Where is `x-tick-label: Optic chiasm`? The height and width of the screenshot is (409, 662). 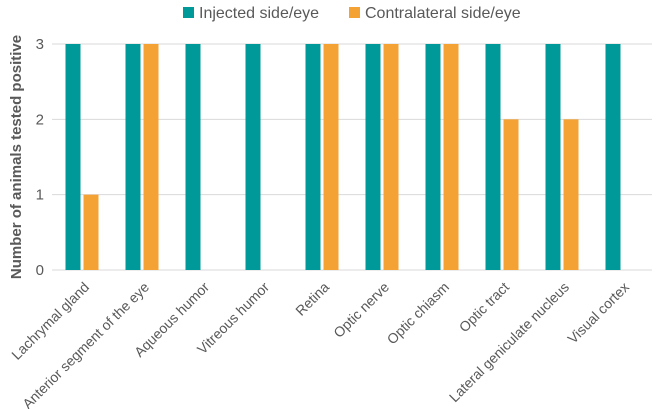 x-tick-label: Optic chiasm is located at coordinates (418, 313).